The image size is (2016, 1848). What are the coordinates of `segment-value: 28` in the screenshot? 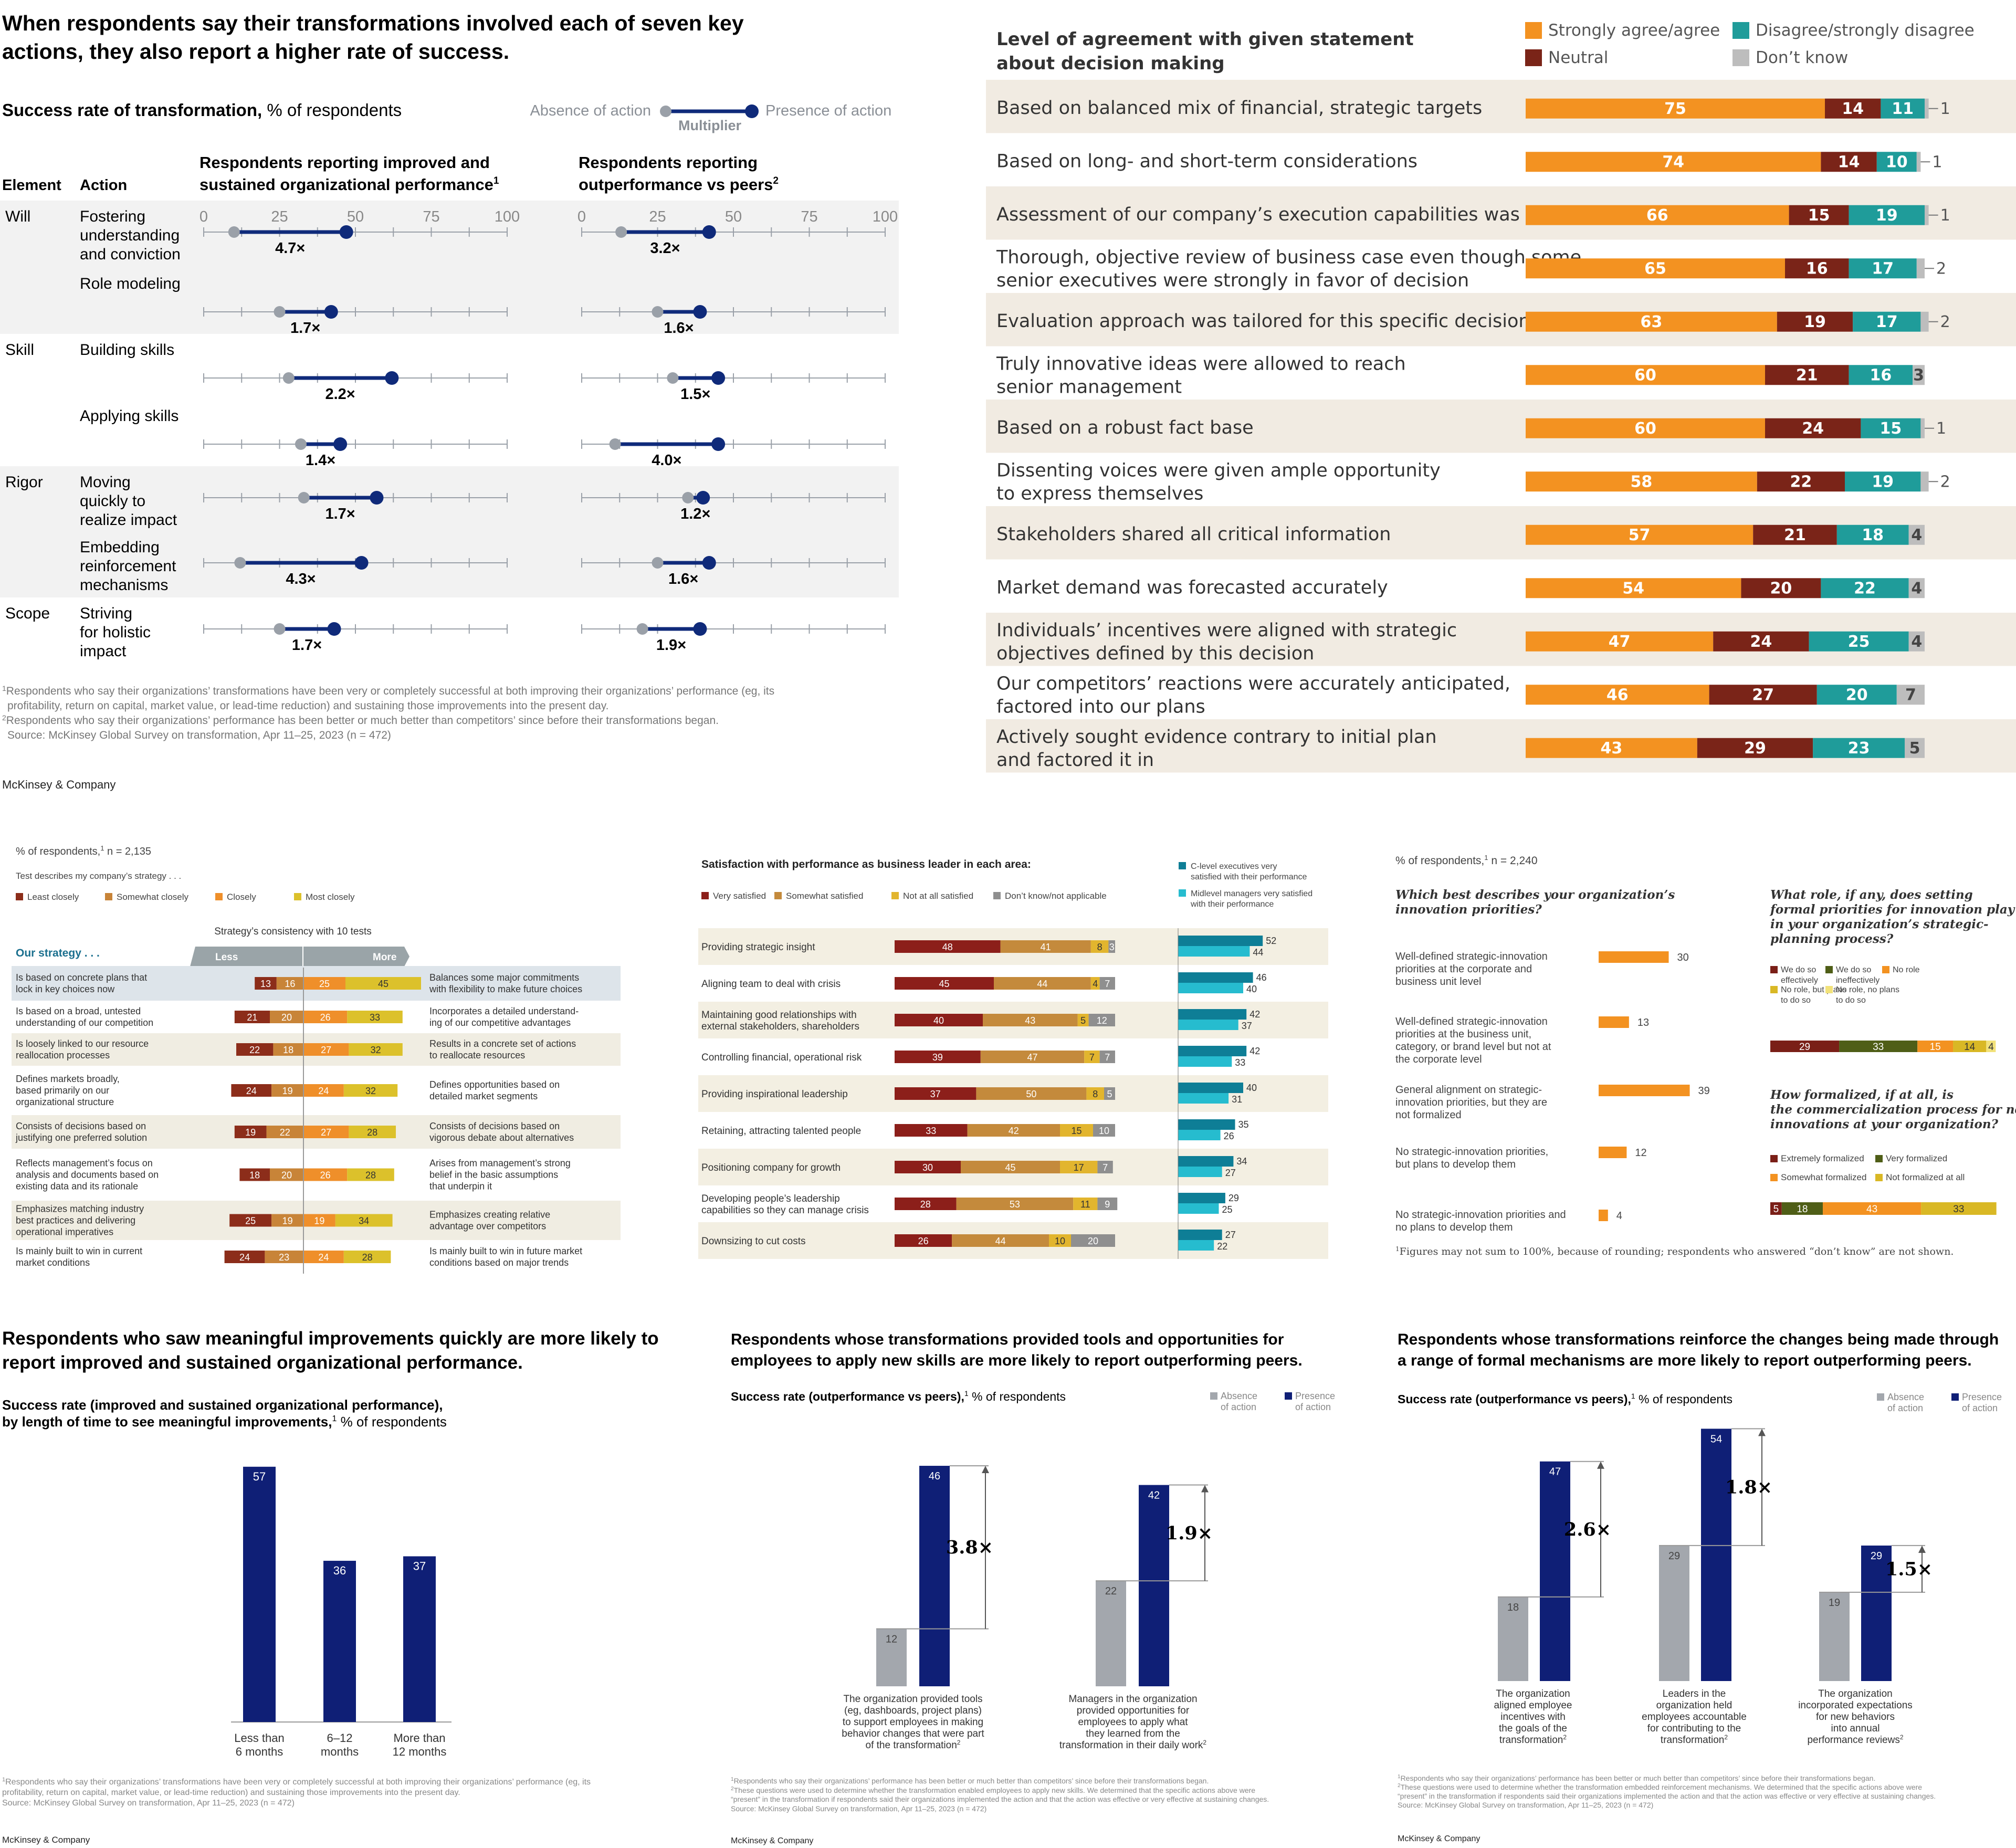 It's located at (372, 1132).